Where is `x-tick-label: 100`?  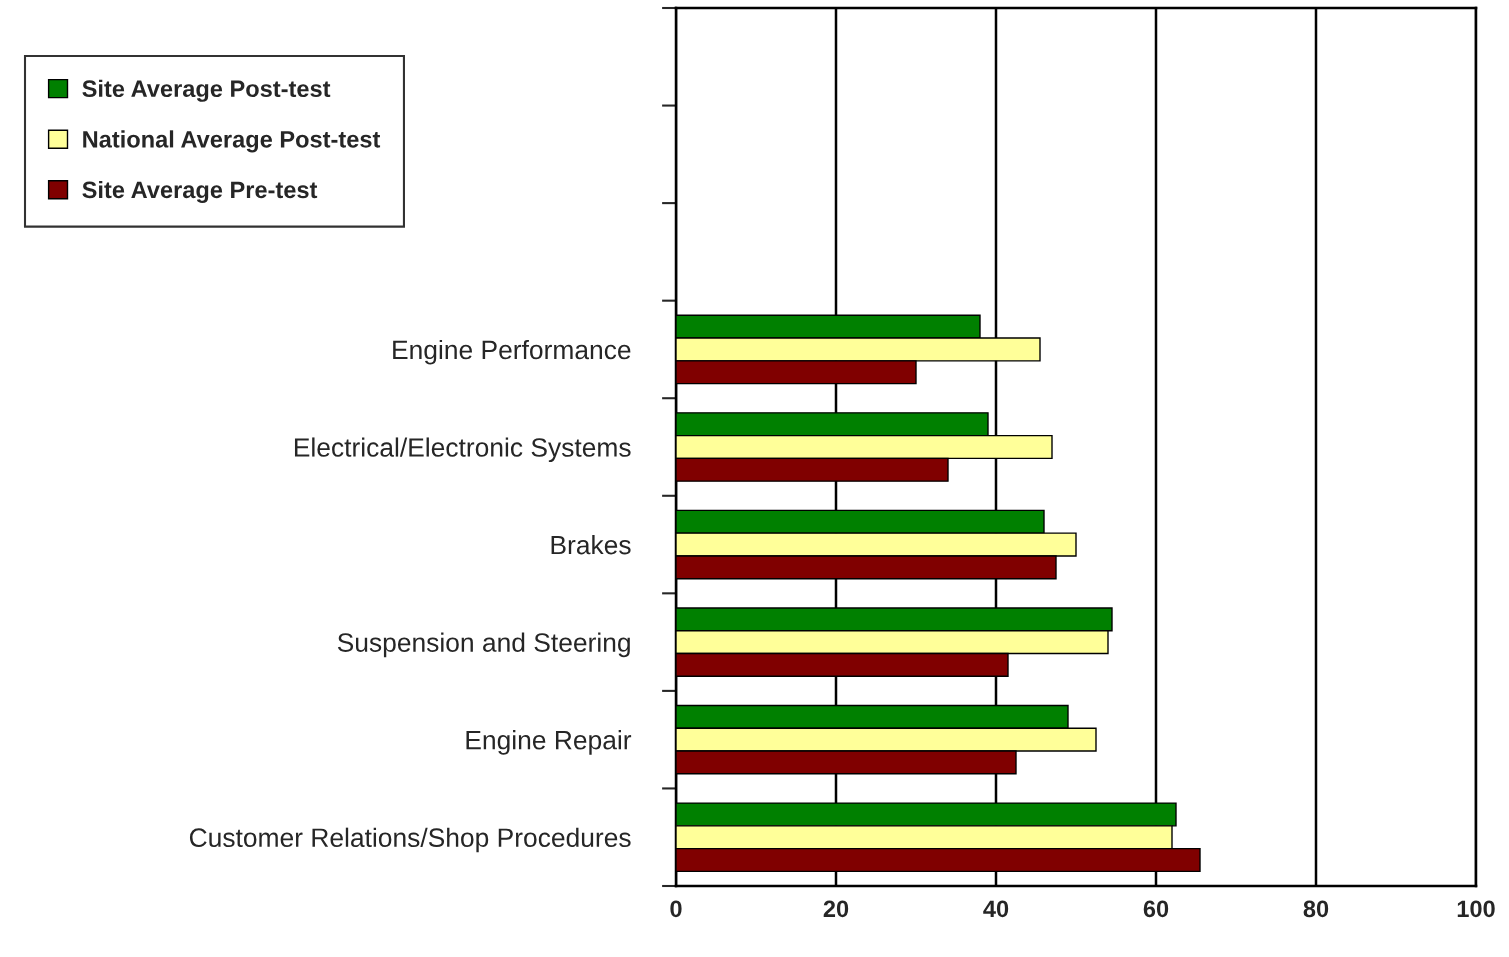 x-tick-label: 100 is located at coordinates (1476, 909).